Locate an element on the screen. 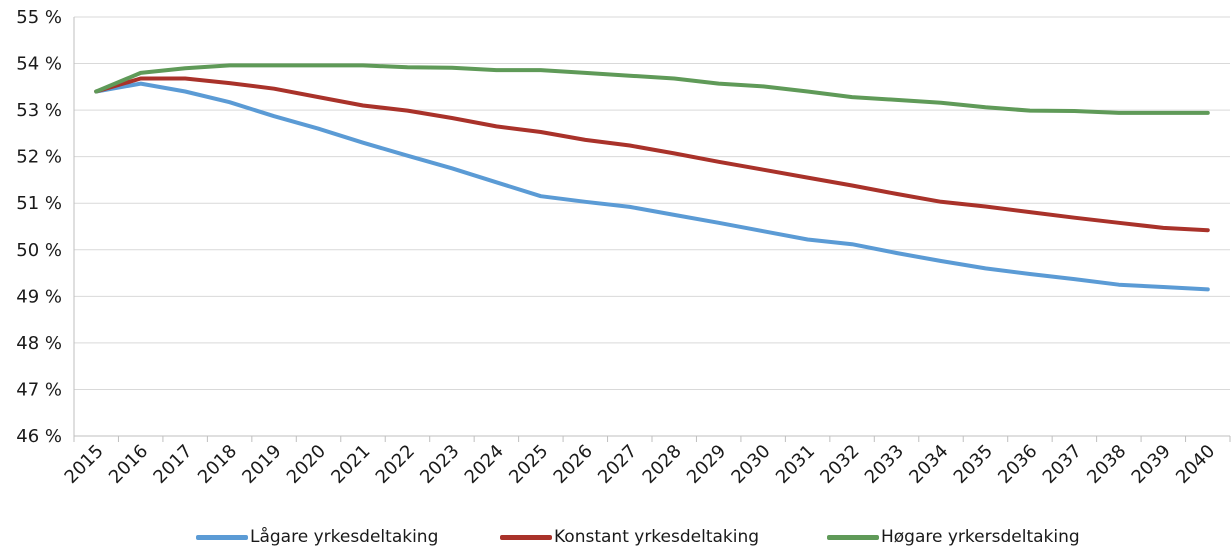  y-tick-label: 55 % is located at coordinates (39, 17).